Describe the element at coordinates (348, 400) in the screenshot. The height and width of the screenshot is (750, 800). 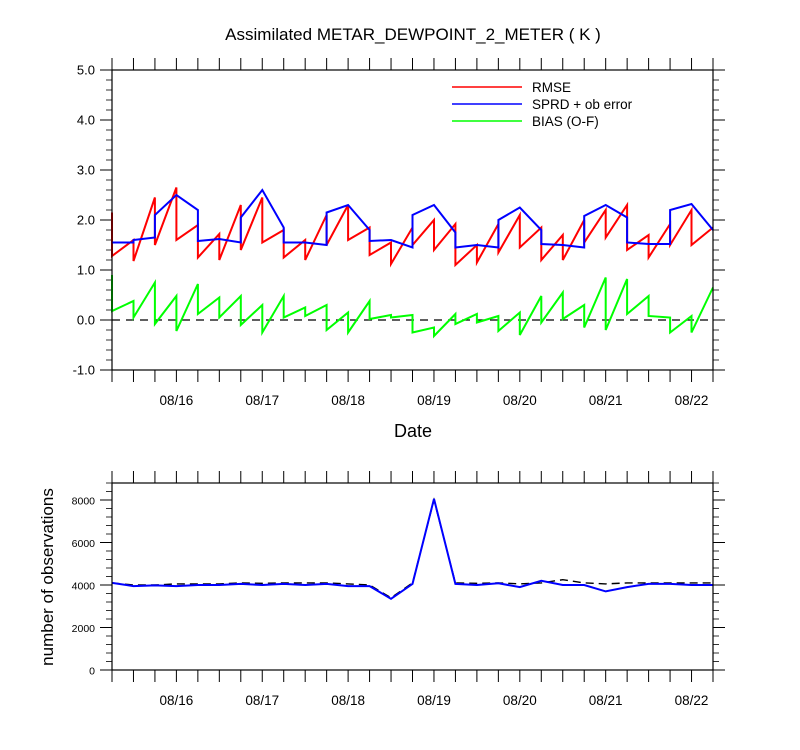
I see `top-x-tick-label: 08/18` at that location.